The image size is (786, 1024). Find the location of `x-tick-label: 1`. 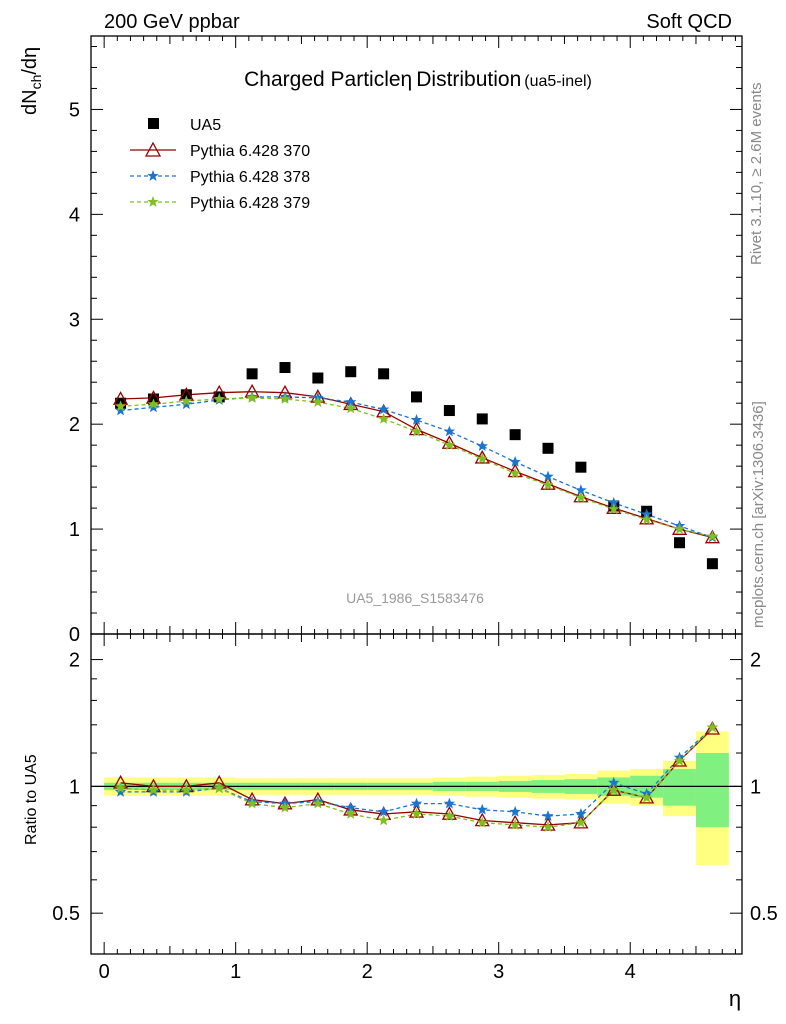

x-tick-label: 1 is located at coordinates (235, 972).